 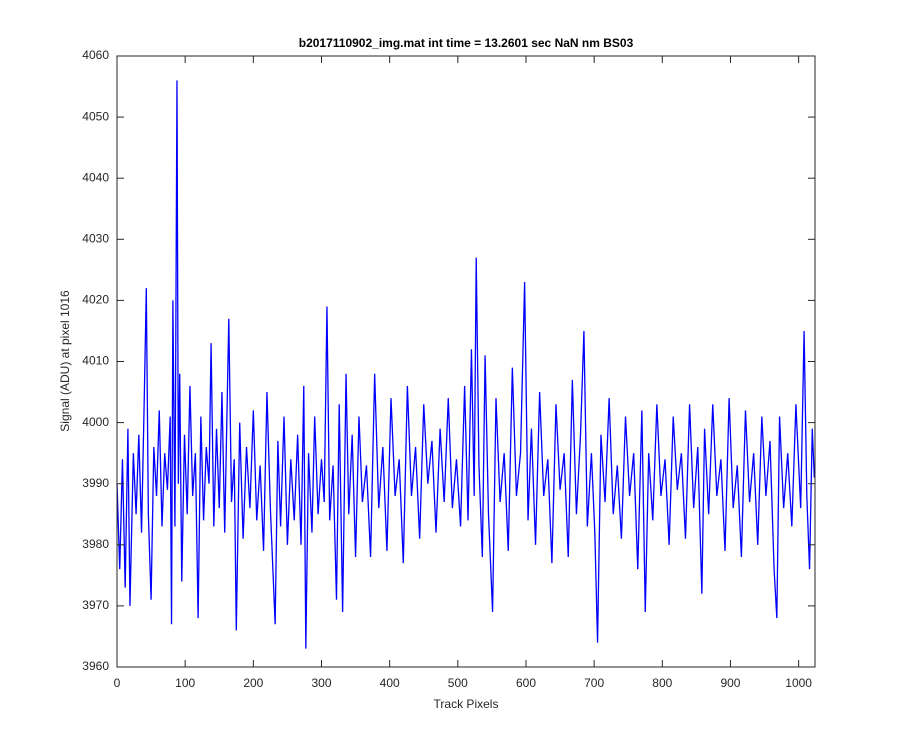 I want to click on y-tick-label: 3970, so click(x=95, y=605).